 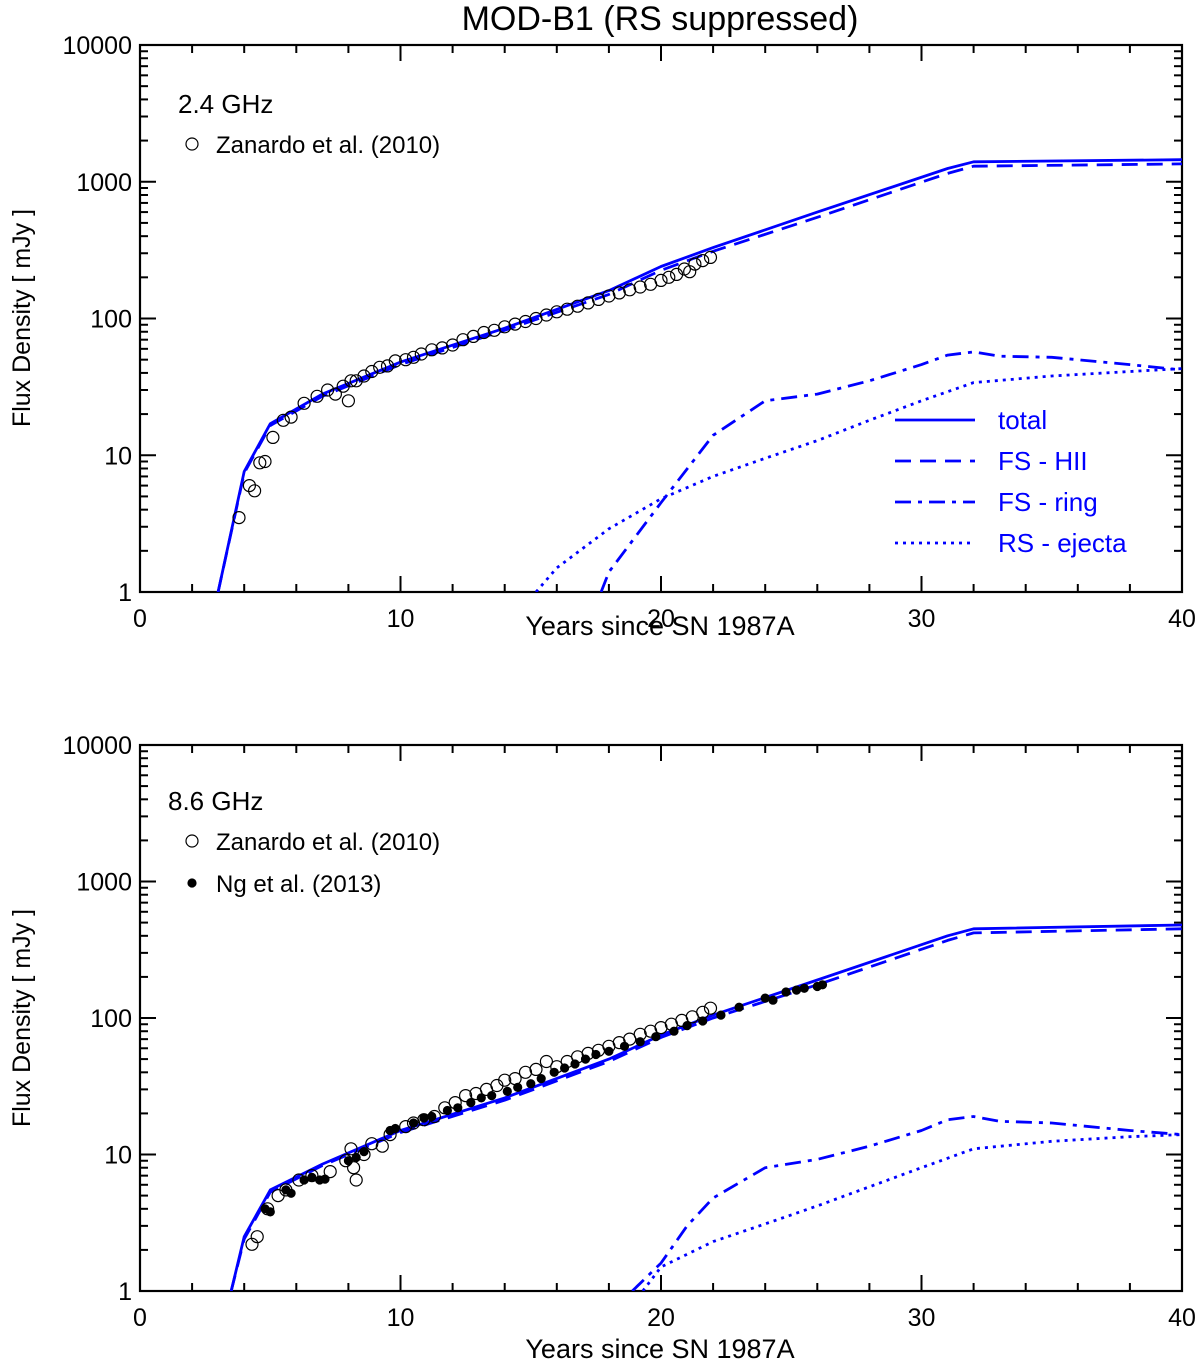 I want to click on figure-title: MOD-B1 (RS suppressed), so click(x=660, y=19).